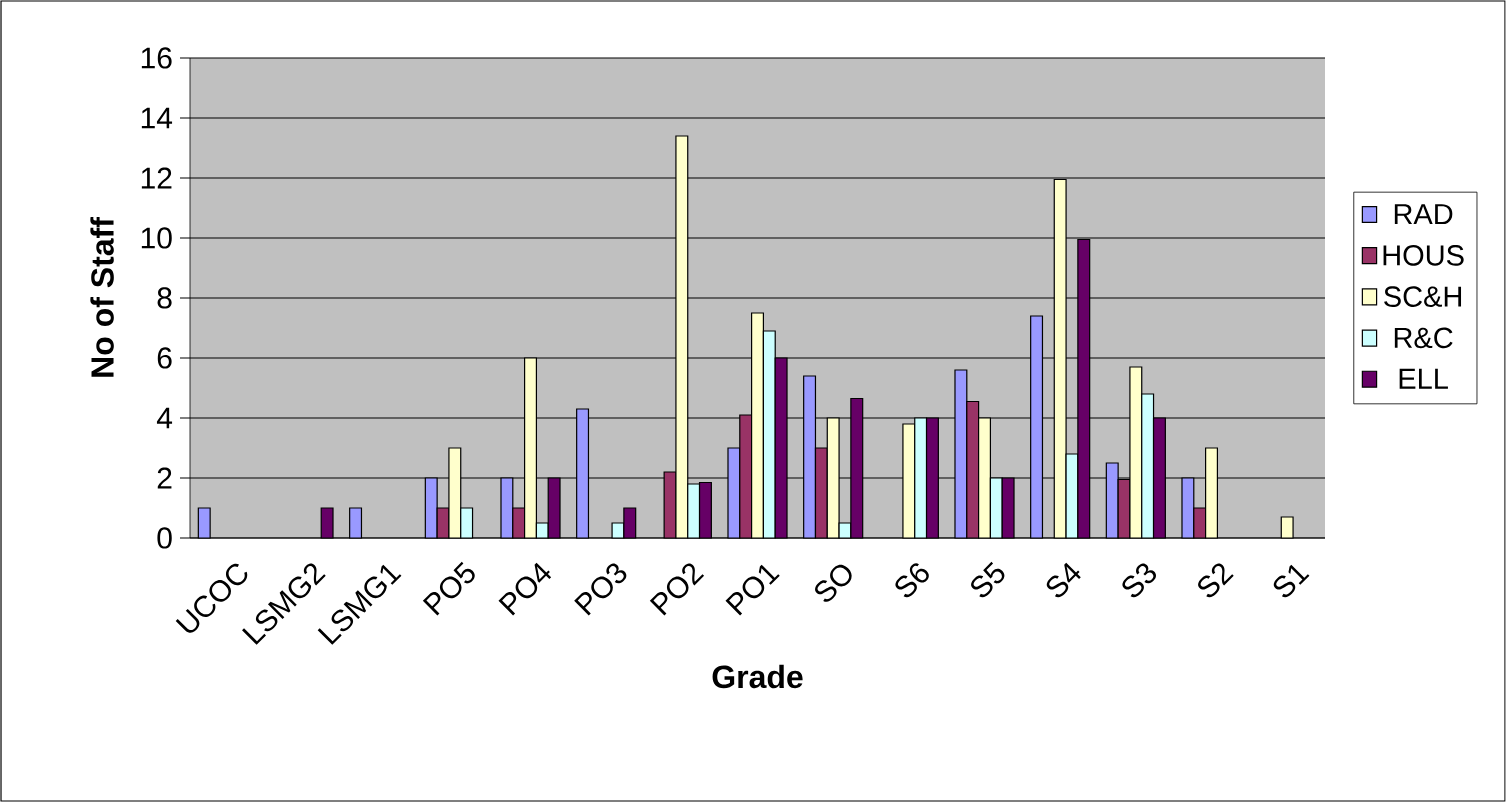  Describe the element at coordinates (757, 676) in the screenshot. I see `x-axis-title: Grade` at that location.